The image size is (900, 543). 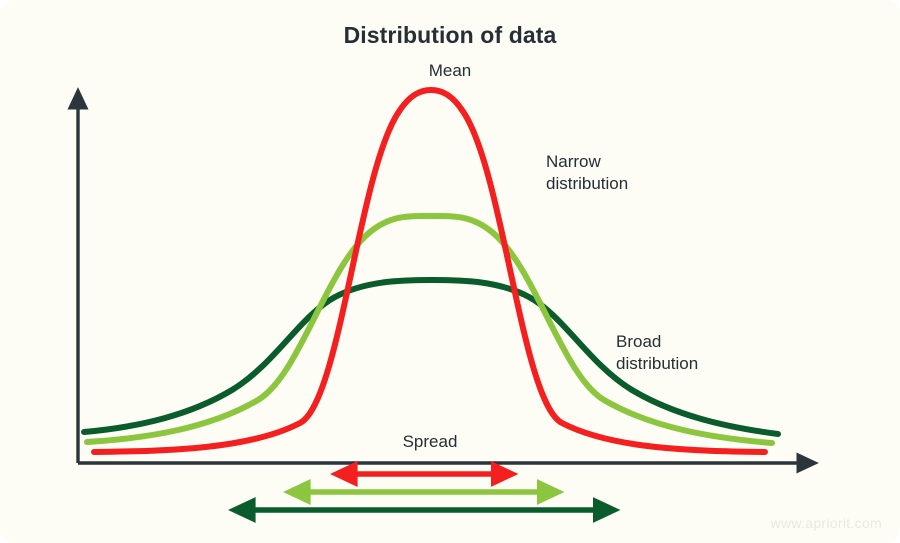 I want to click on narrow-distribution-annotation-label: Narrow distribution, so click(x=587, y=172).